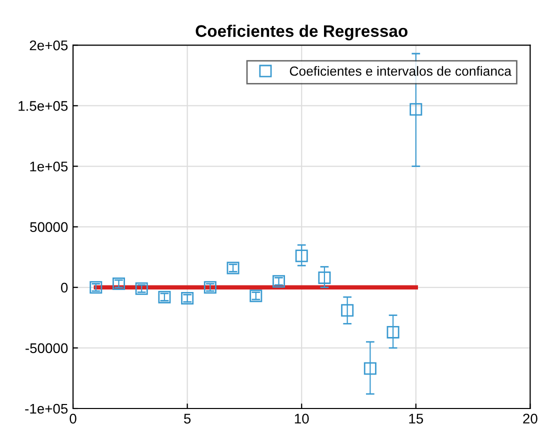  Describe the element at coordinates (301, 419) in the screenshot. I see `x-tick-label: 10` at that location.